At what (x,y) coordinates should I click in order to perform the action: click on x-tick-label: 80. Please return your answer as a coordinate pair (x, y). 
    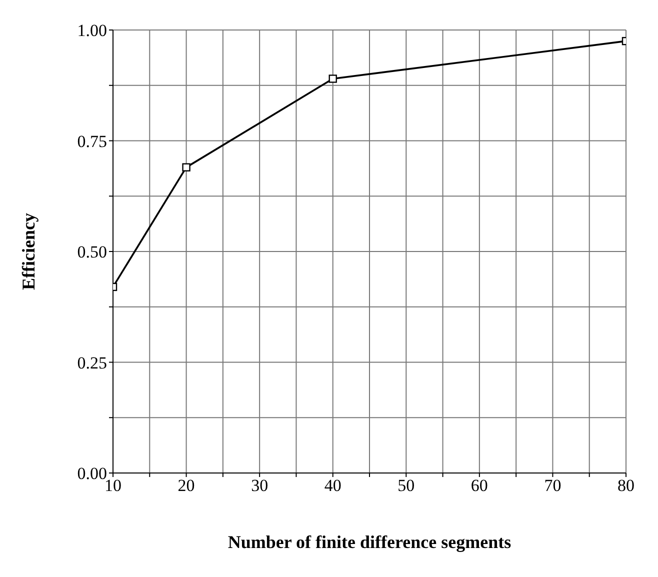
    Looking at the image, I should click on (626, 486).